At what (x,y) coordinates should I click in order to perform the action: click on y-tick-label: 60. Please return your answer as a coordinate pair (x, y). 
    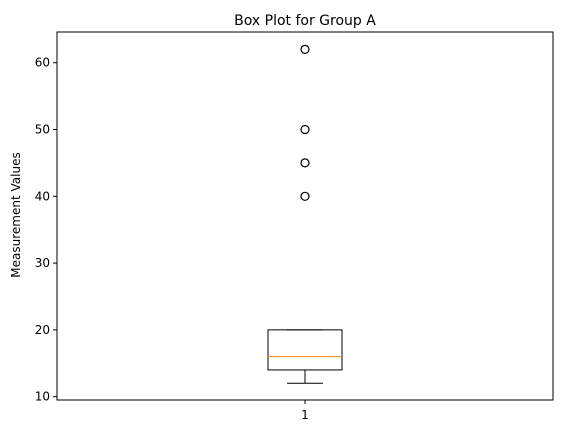
    Looking at the image, I should click on (42, 63).